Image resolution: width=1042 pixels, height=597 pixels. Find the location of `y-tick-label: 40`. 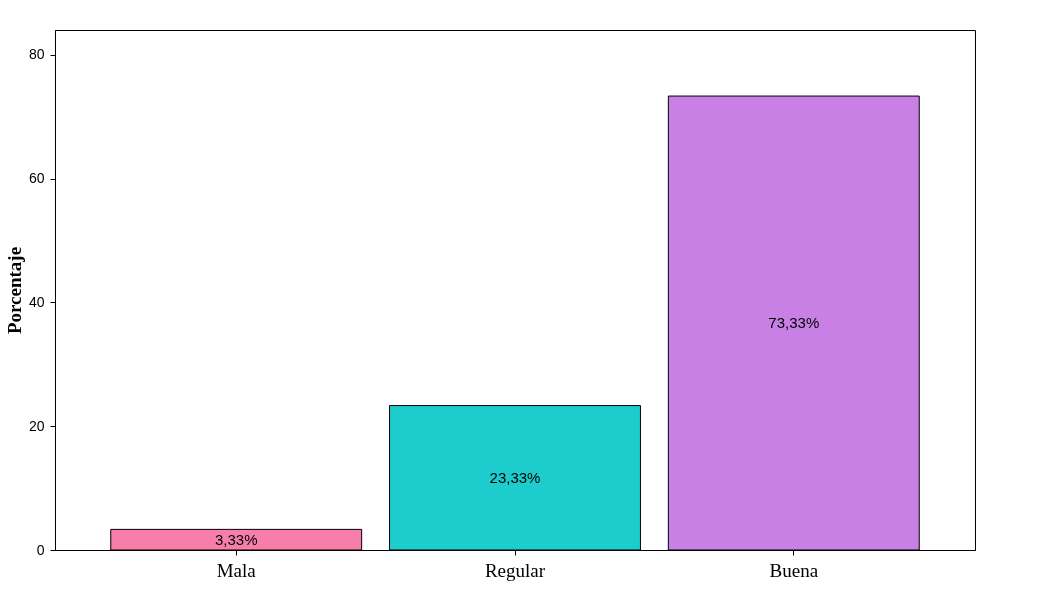

y-tick-label: 40 is located at coordinates (36, 301).